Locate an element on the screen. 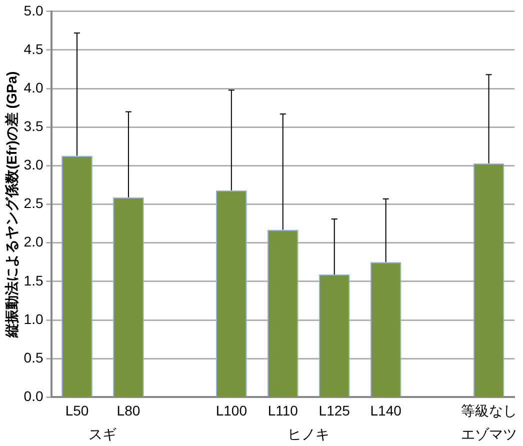 The image size is (523, 446). y-tick-label: 1.5 is located at coordinates (34, 280).